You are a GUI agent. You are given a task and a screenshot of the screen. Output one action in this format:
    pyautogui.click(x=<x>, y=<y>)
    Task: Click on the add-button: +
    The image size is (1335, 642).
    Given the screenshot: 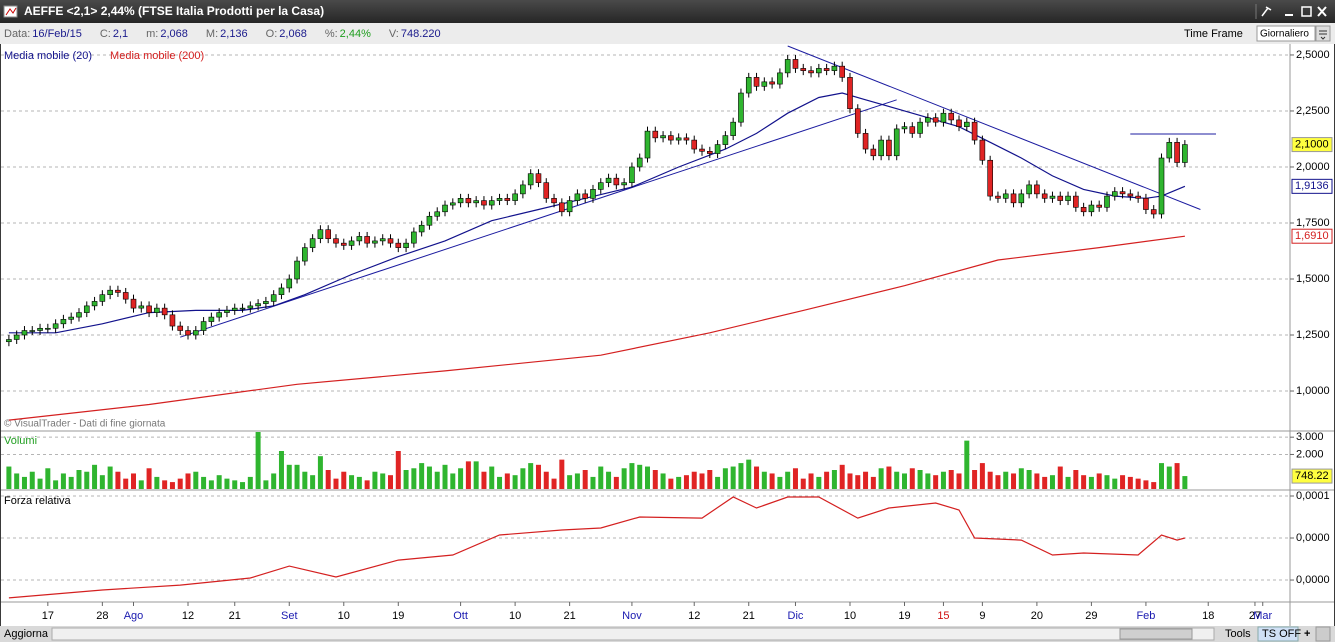 What is the action you would take?
    pyautogui.click(x=1307, y=634)
    